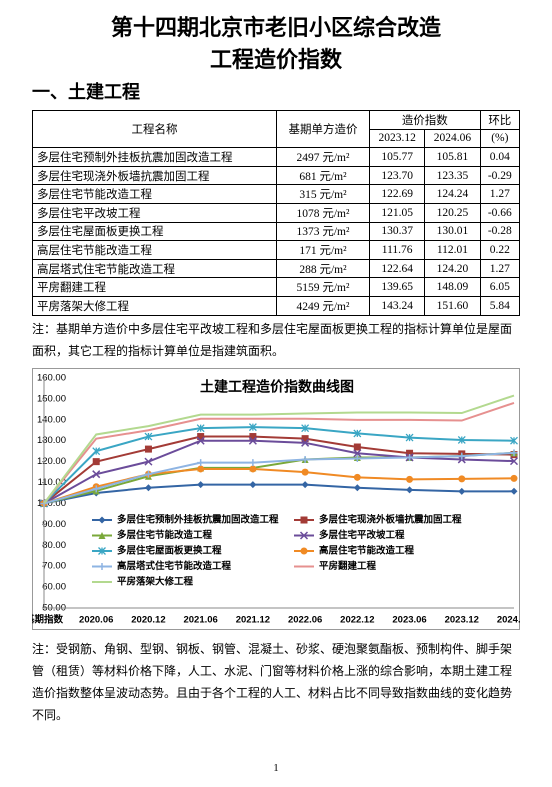  What do you see at coordinates (276, 305) in the screenshot?
I see `table-row: 平房落架大修工程 4249 元/m² 143.24 151.60 5.84` at bounding box center [276, 305].